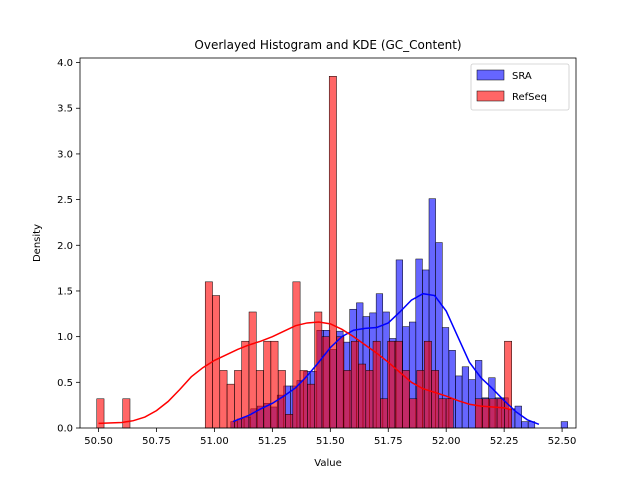 The height and width of the screenshot is (480, 640). I want to click on legend-swatch-sra, so click(490, 75).